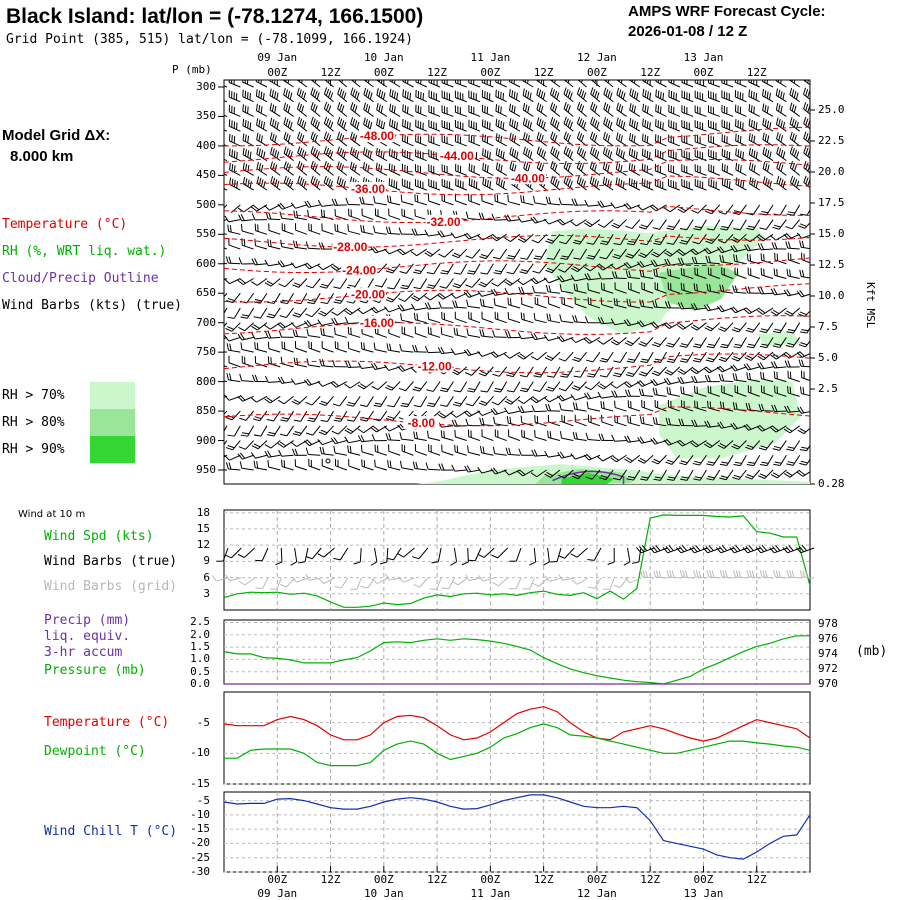 This screenshot has width=900, height=900. I want to click on wind-barbs-grid-label: Wind Barbs (grid), so click(111, 586).